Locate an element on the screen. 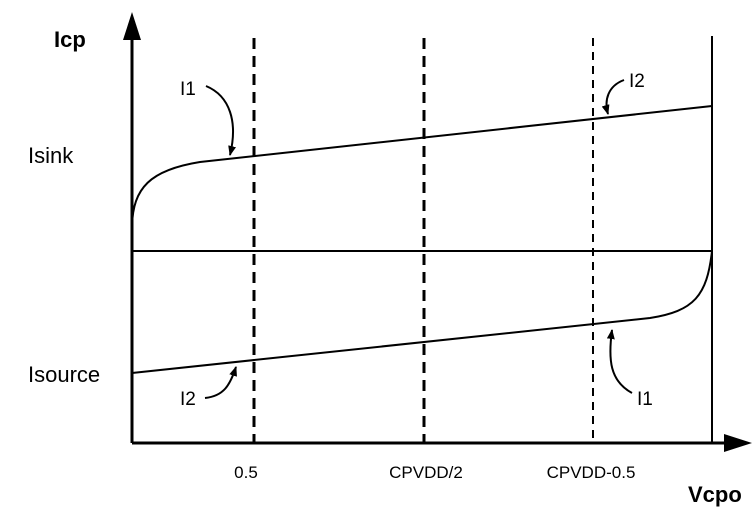 This screenshot has height=509, width=753. sink-right-annotation-arrow is located at coordinates (613, 97).